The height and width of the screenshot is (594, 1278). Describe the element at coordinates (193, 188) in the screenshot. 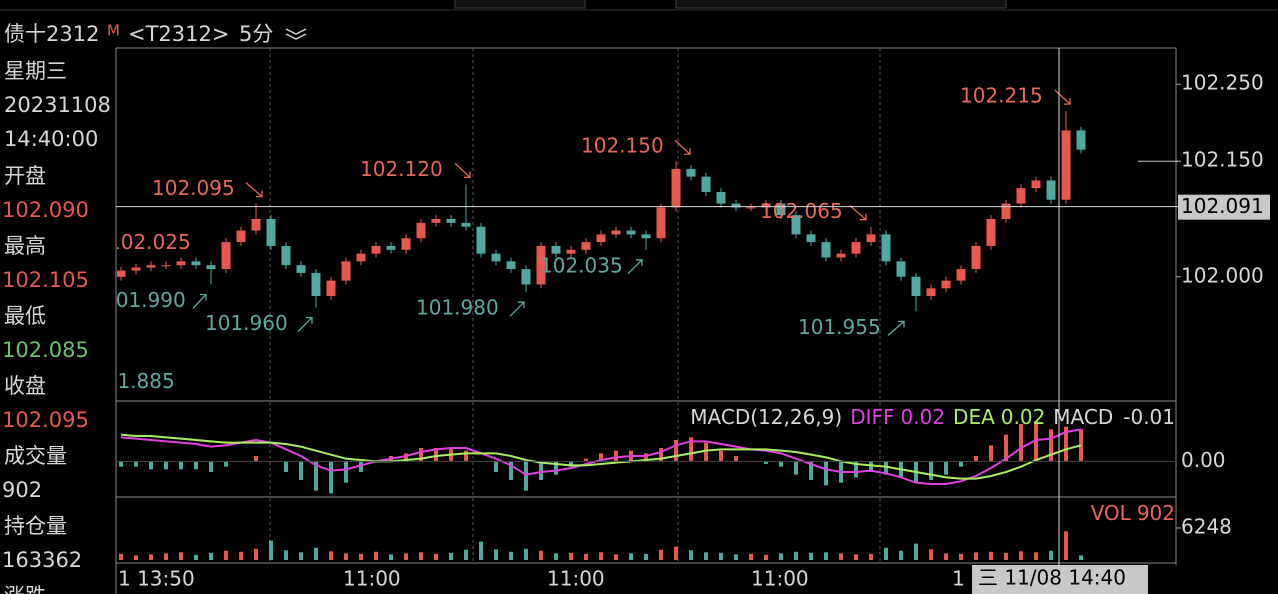

I see `high-label: 102.095` at that location.